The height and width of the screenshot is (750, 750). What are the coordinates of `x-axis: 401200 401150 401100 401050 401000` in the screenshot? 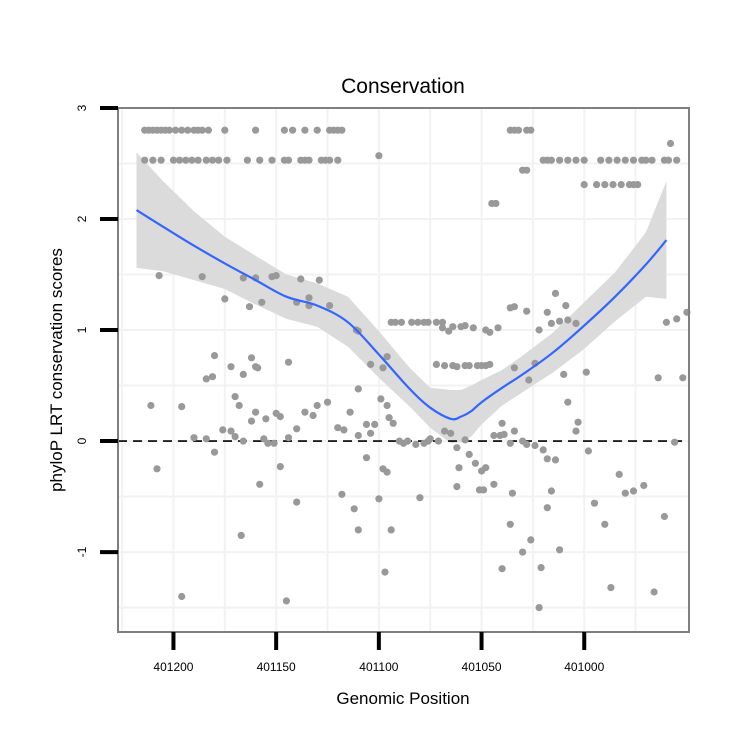 It's located at (379, 653).